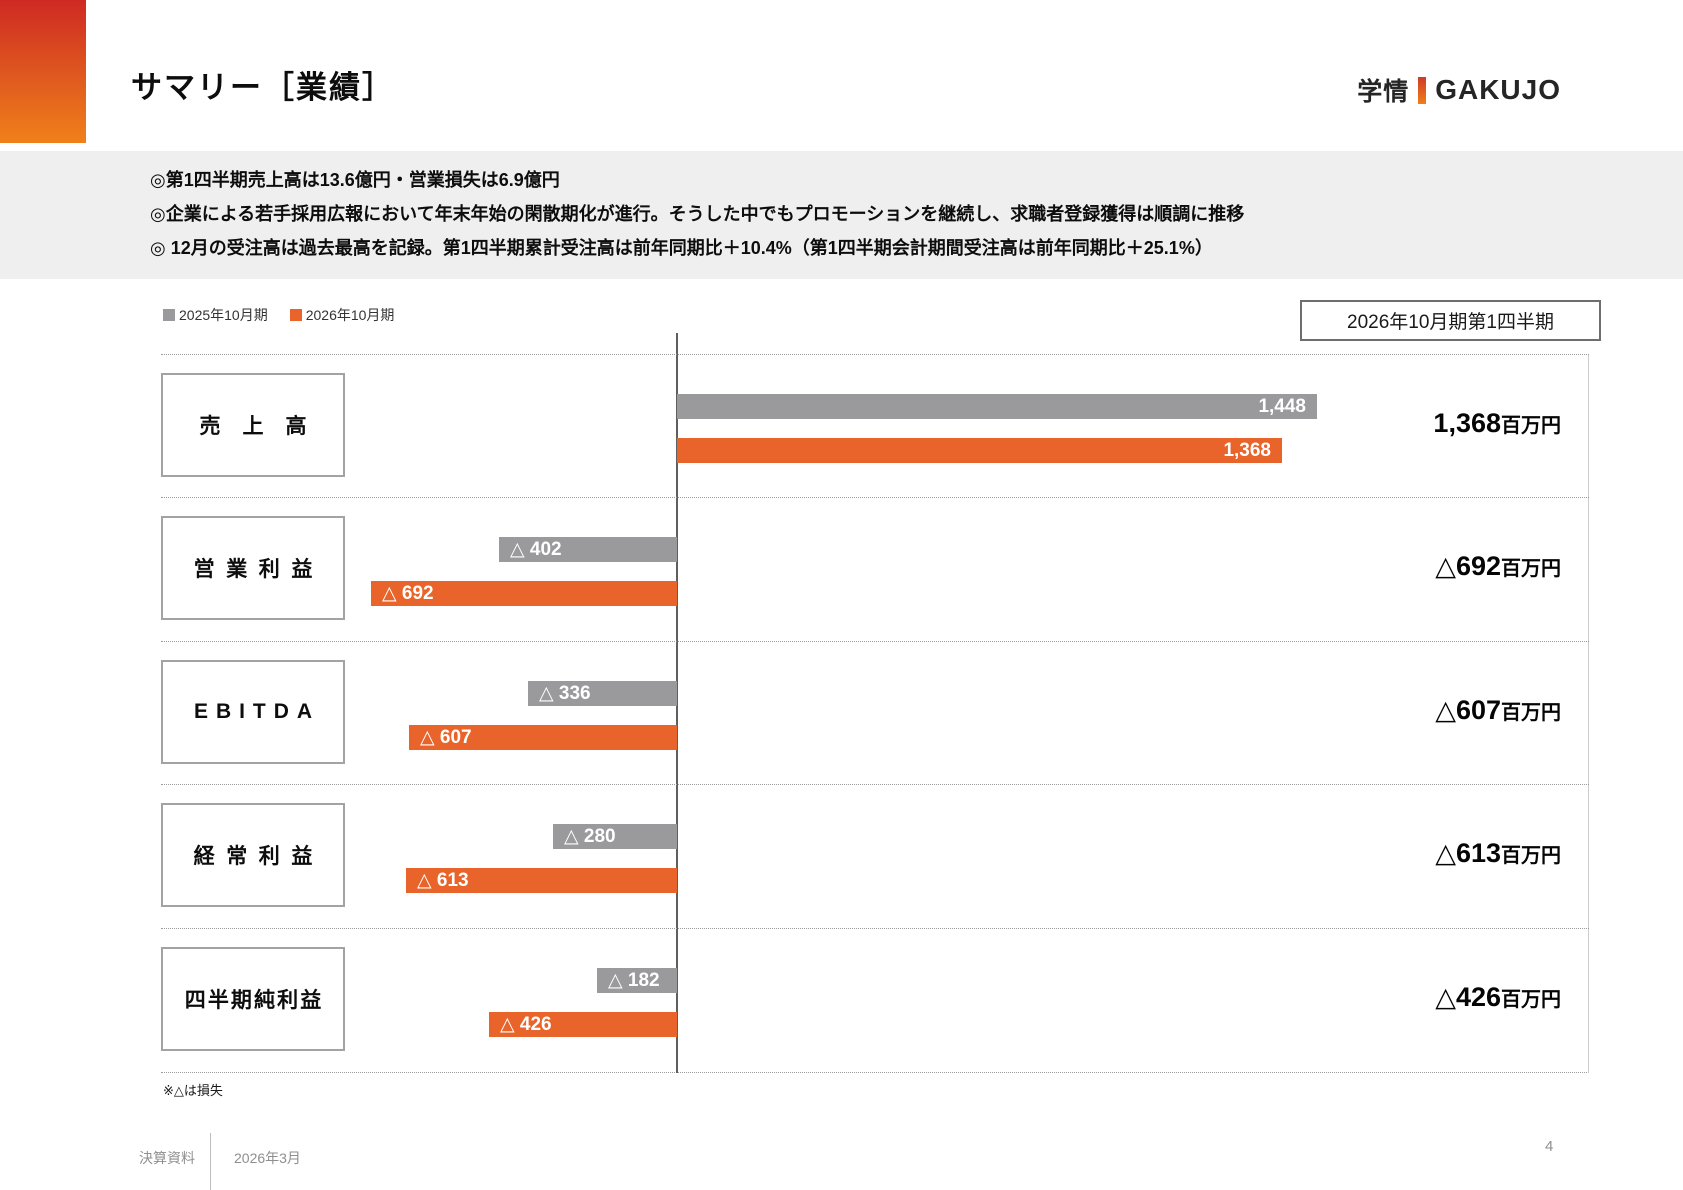 This screenshot has width=1683, height=1190. What do you see at coordinates (1422, 90) in the screenshot?
I see `logo-bar-icon` at bounding box center [1422, 90].